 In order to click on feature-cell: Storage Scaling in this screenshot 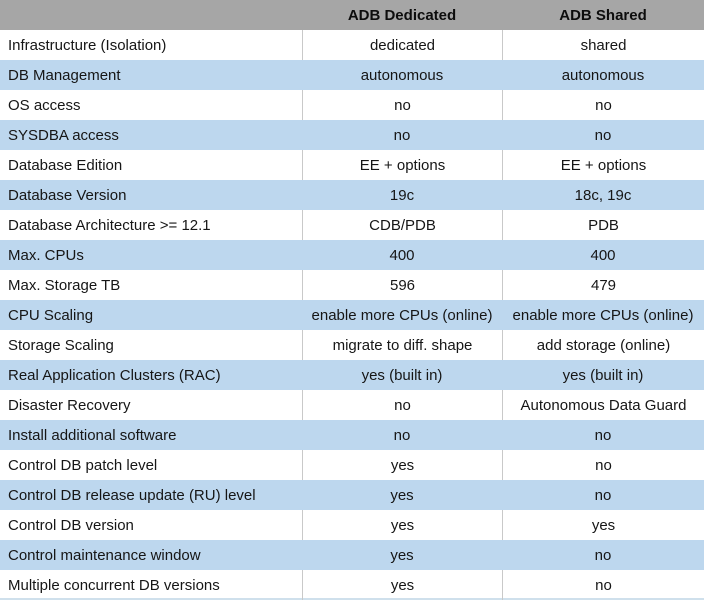, I will do `click(61, 345)`.